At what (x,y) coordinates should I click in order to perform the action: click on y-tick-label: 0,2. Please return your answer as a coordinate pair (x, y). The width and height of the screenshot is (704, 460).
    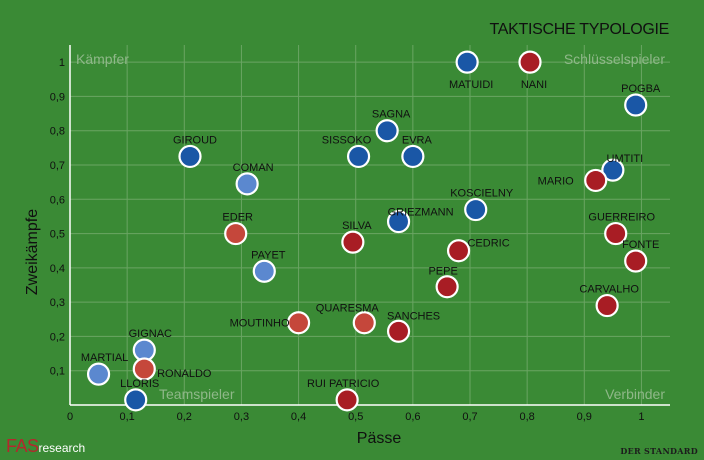
    Looking at the image, I should click on (57, 337).